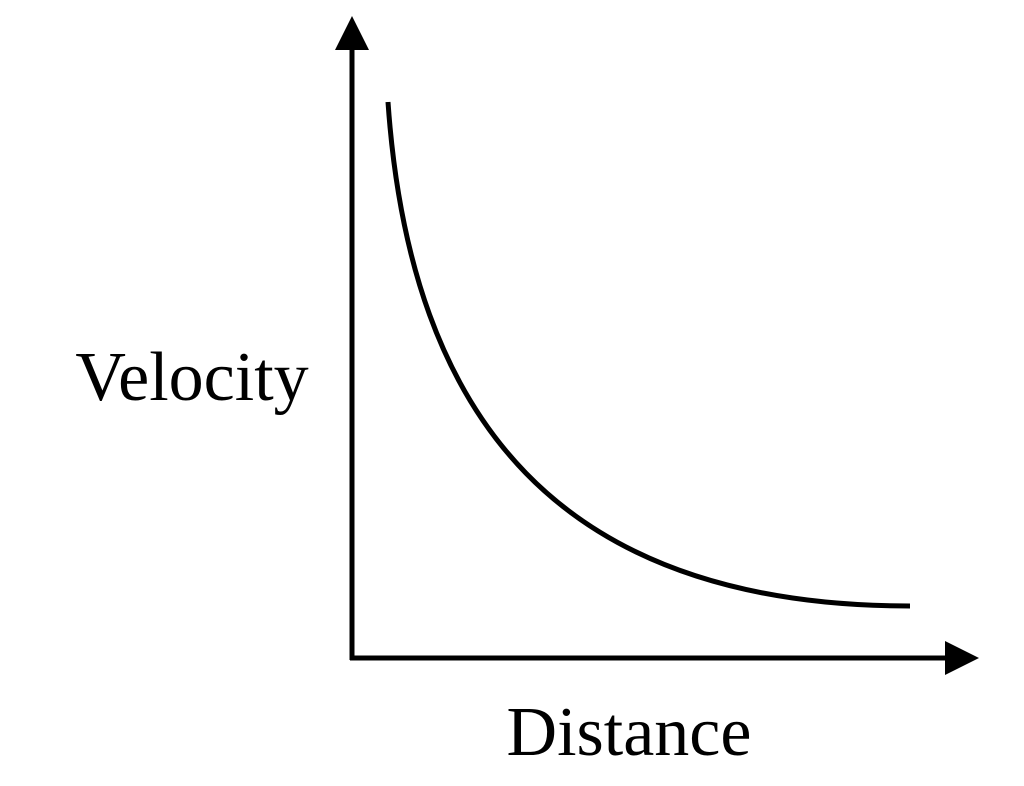 The width and height of the screenshot is (1024, 786). What do you see at coordinates (962, 658) in the screenshot?
I see `x-axis-arrow` at bounding box center [962, 658].